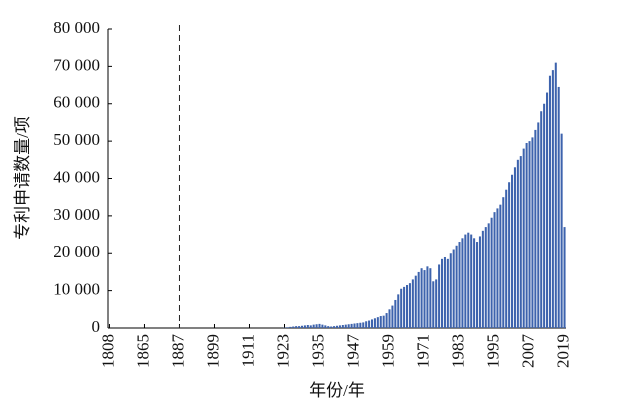  What do you see at coordinates (76, 139) in the screenshot?
I see `y-tick-label: 50 000` at bounding box center [76, 139].